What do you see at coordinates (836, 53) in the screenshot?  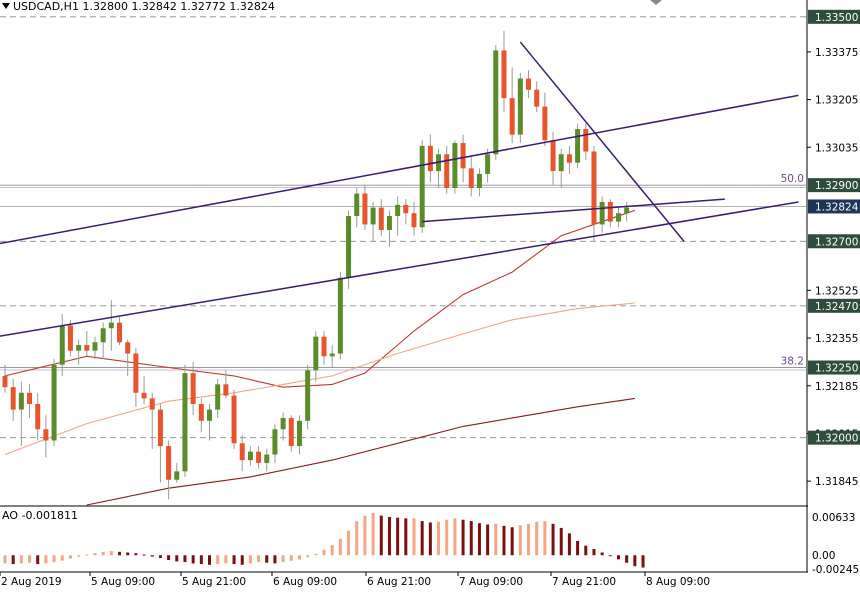 I see `price-tick-label: 1.33375` at bounding box center [836, 53].